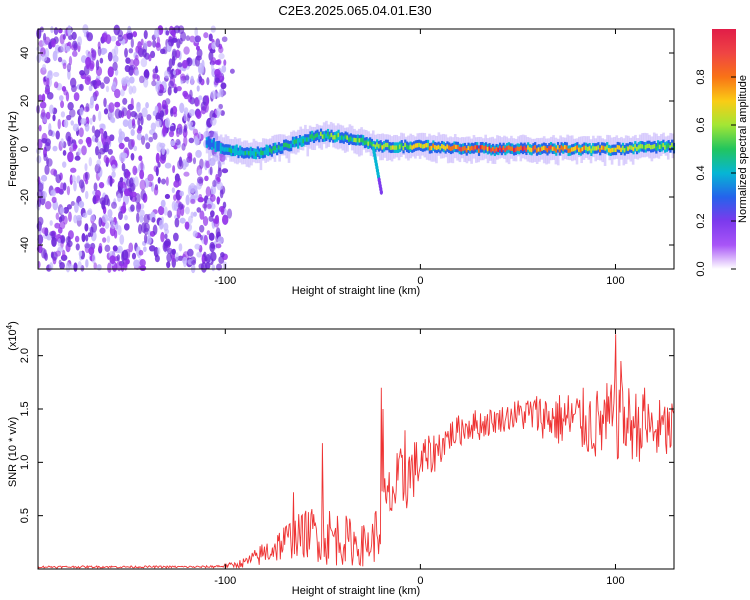 This screenshot has width=750, height=600. What do you see at coordinates (743, 149) in the screenshot?
I see `colorbar-label: Normalized spectral amplitude` at bounding box center [743, 149].